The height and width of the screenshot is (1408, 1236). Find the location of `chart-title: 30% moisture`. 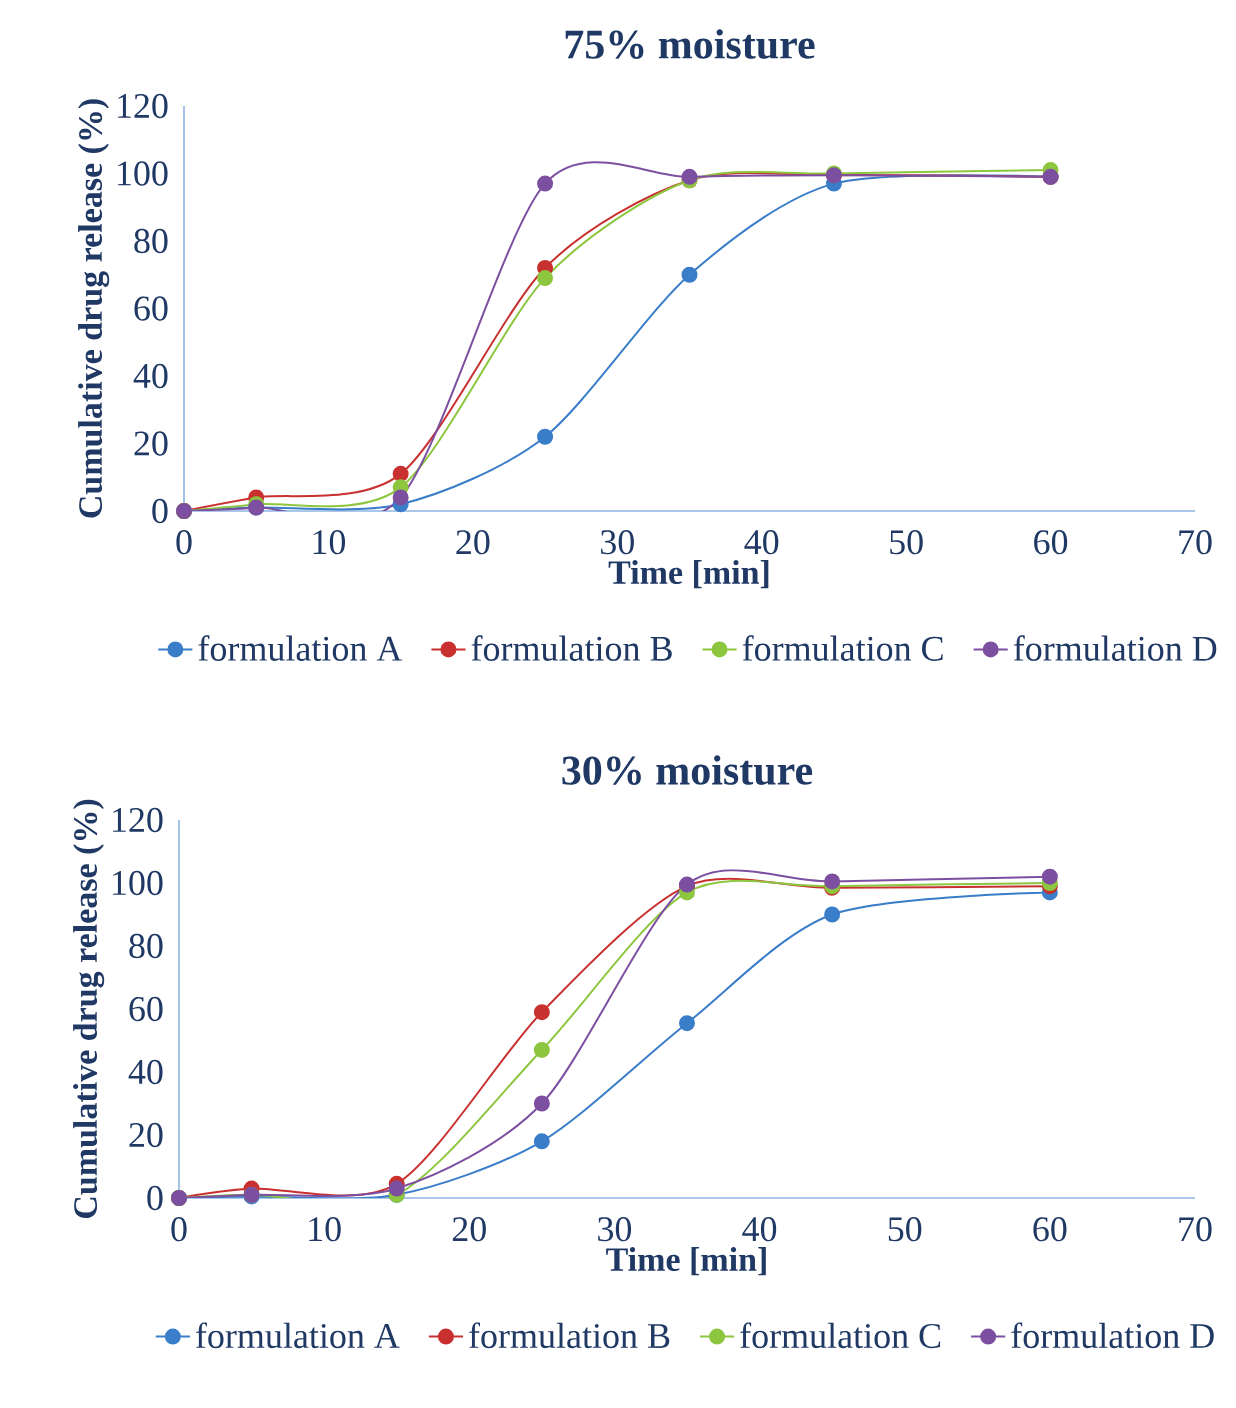

chart-title: 30% moisture is located at coordinates (687, 770).